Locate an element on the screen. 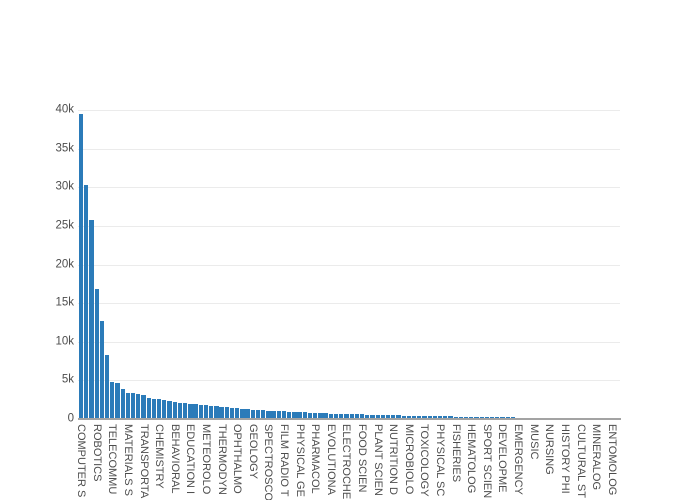 This screenshot has height=500, width=700. x-tick-label: HEMATOLOG is located at coordinates (471, 459).